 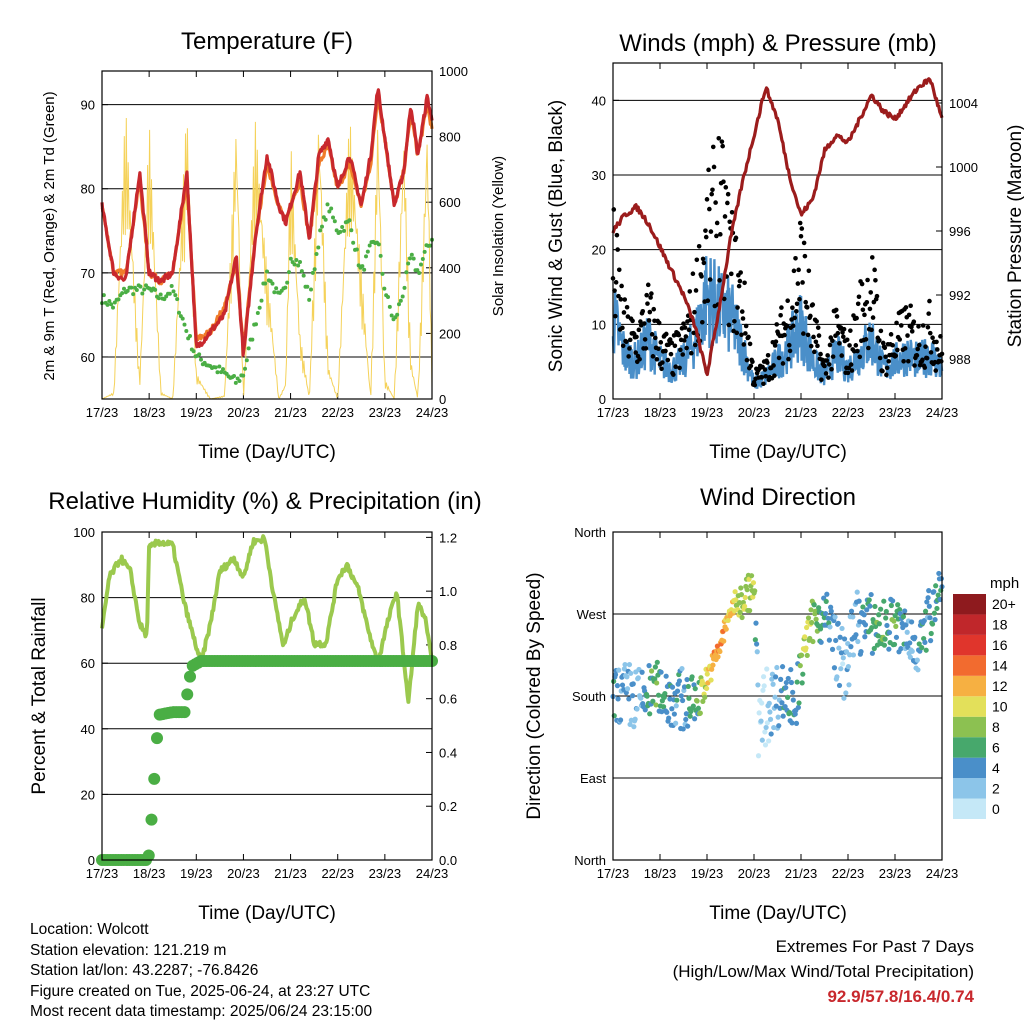 What do you see at coordinates (778, 452) in the screenshot?
I see `winds-xlabel: Time (Day/UTC)` at bounding box center [778, 452].